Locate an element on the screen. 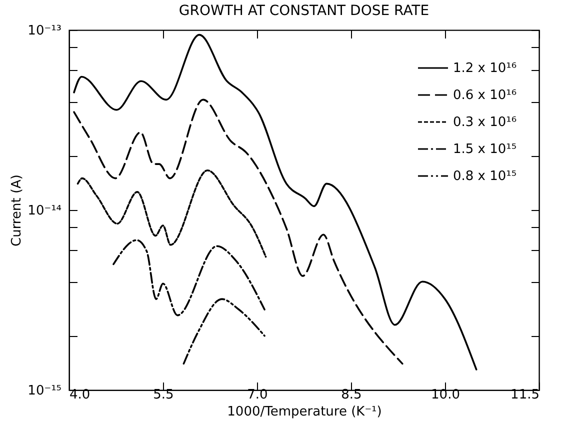 This screenshot has width=572, height=440. chart-title: GROWTH AT CONSTANT DOSE RATE is located at coordinates (304, 11).